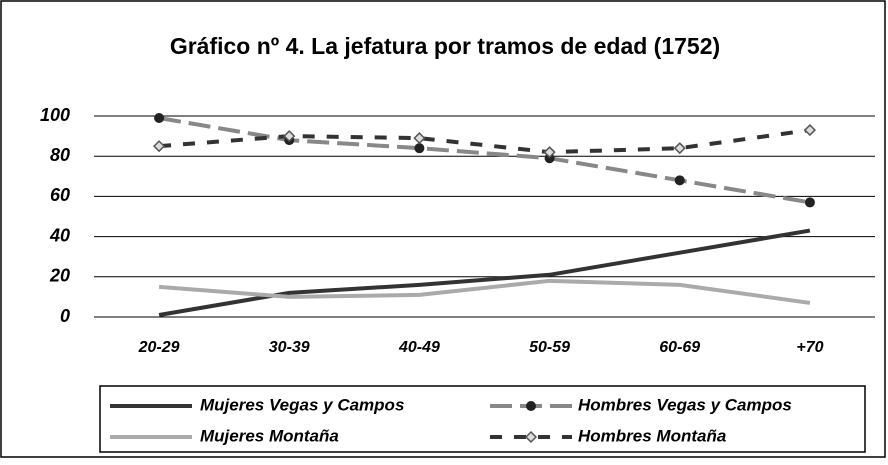 This screenshot has height=465, width=888. I want to click on x-tick-label: 40-49, so click(419, 347).